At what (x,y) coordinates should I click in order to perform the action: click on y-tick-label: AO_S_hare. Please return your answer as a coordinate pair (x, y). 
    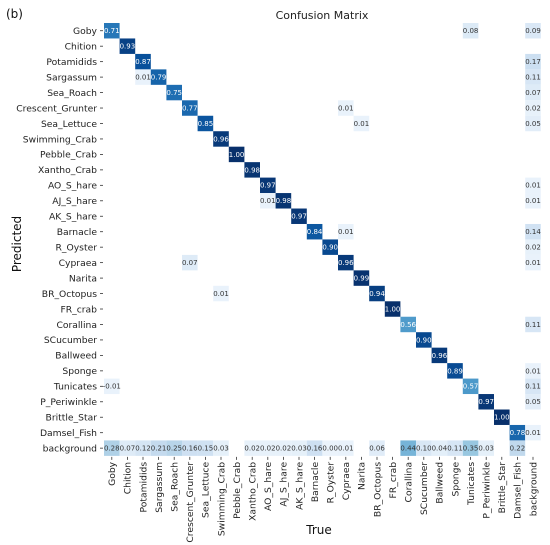
    Looking at the image, I should click on (72, 186).